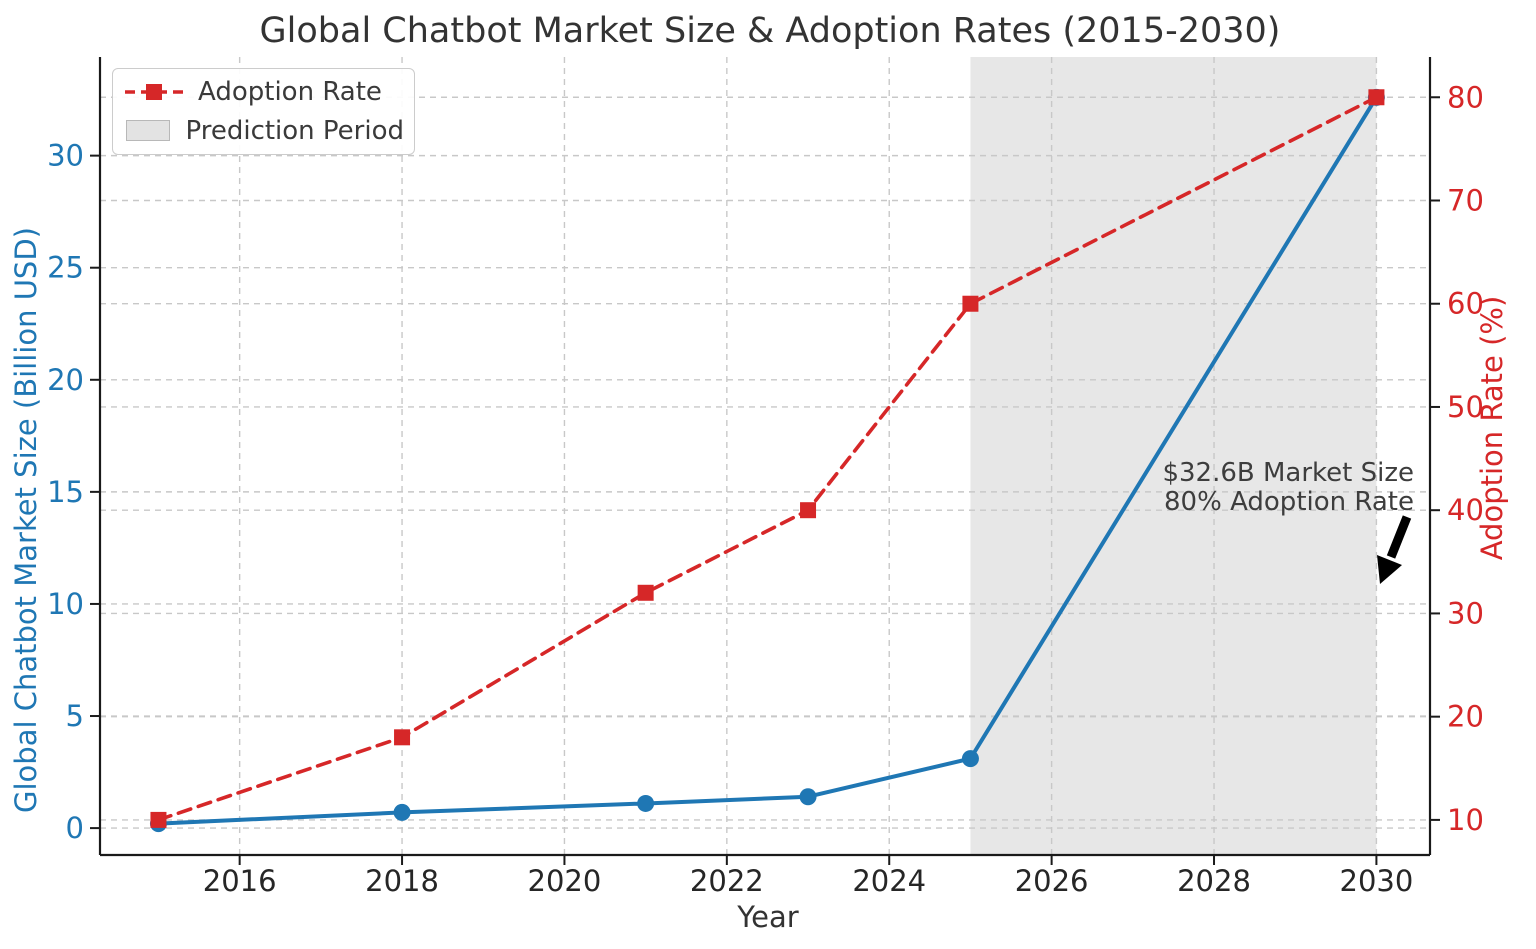 The height and width of the screenshot is (949, 1536). I want to click on y-tick-label-right: 50, so click(1465, 407).